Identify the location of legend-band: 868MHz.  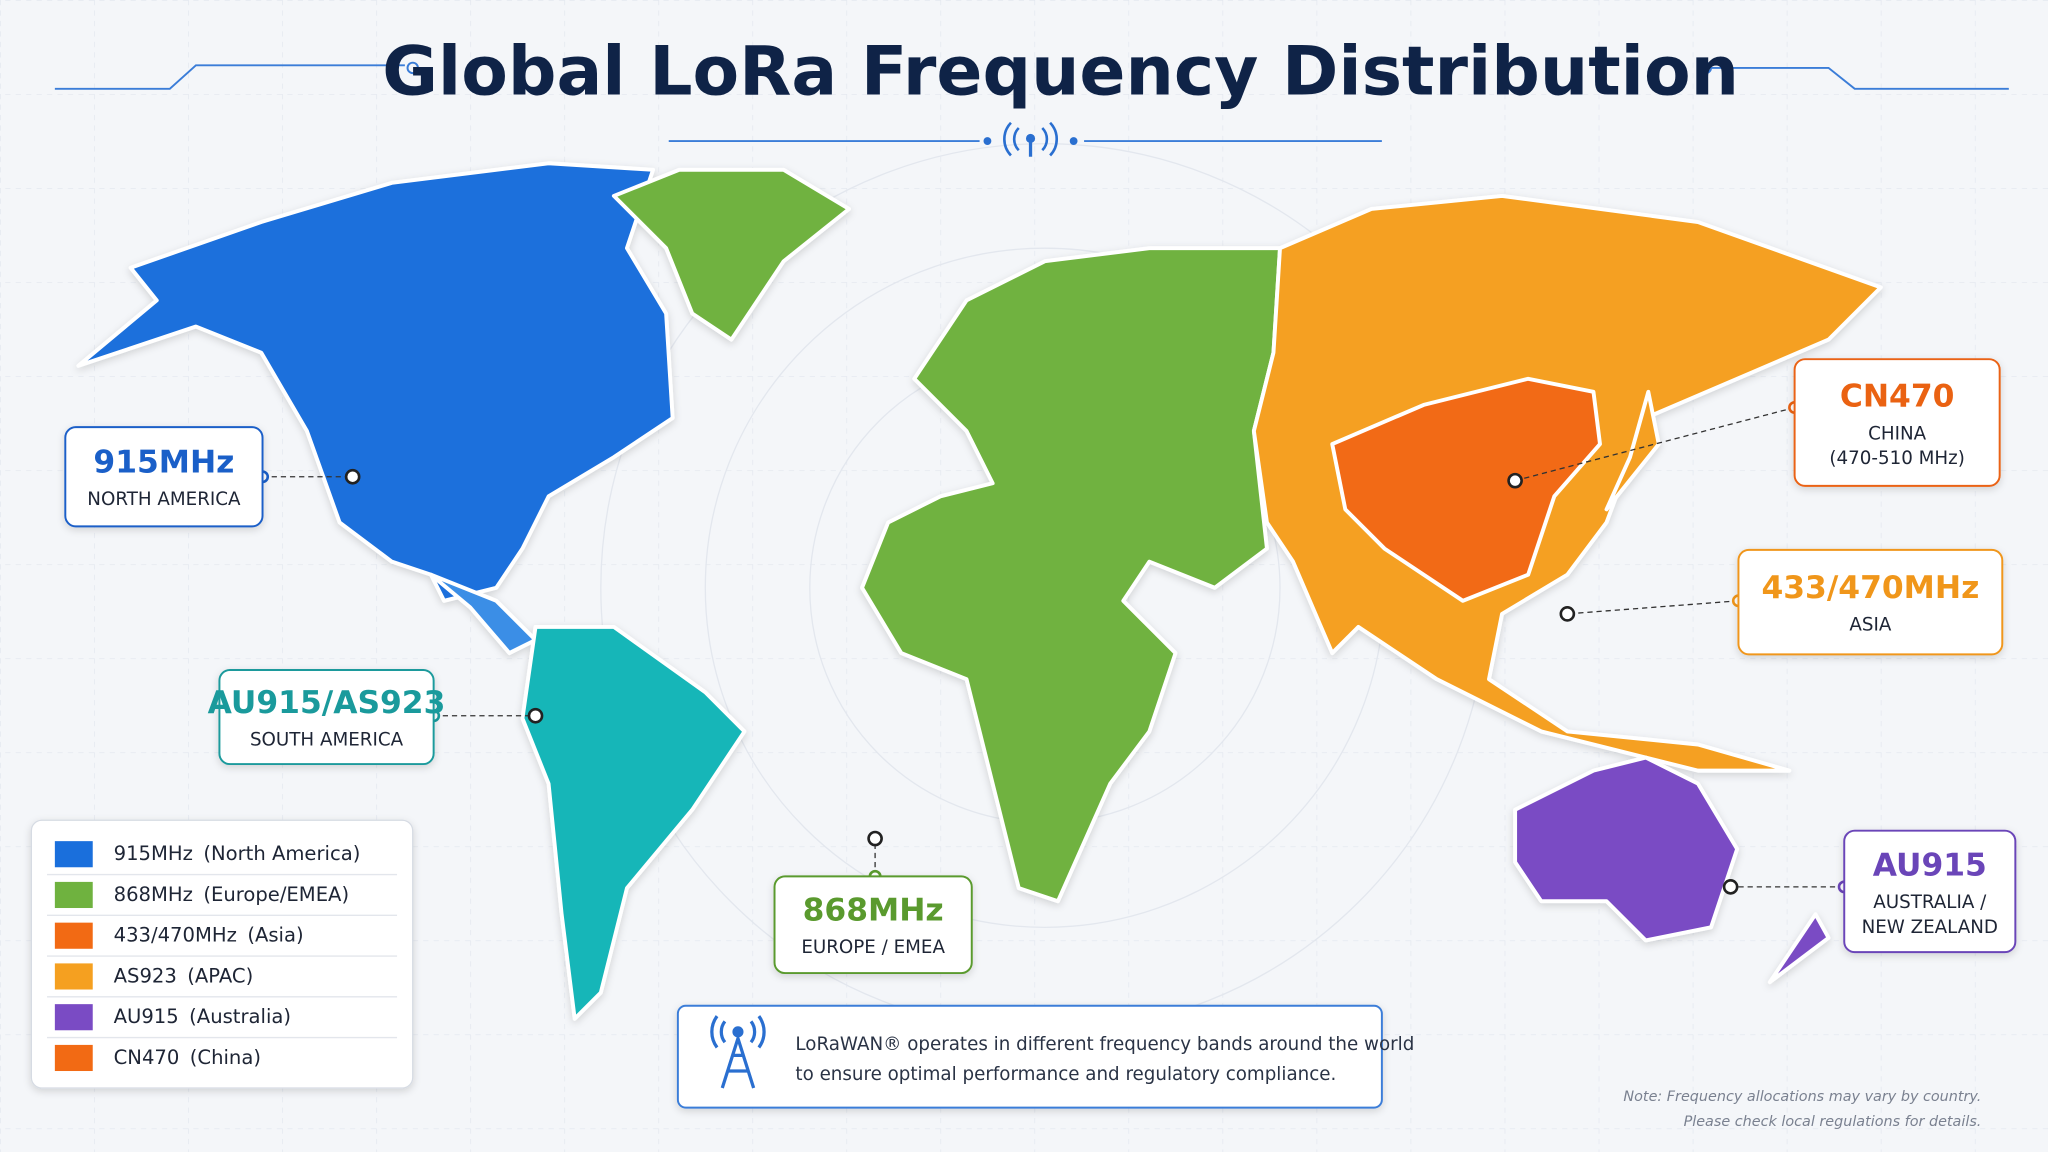
(153, 893).